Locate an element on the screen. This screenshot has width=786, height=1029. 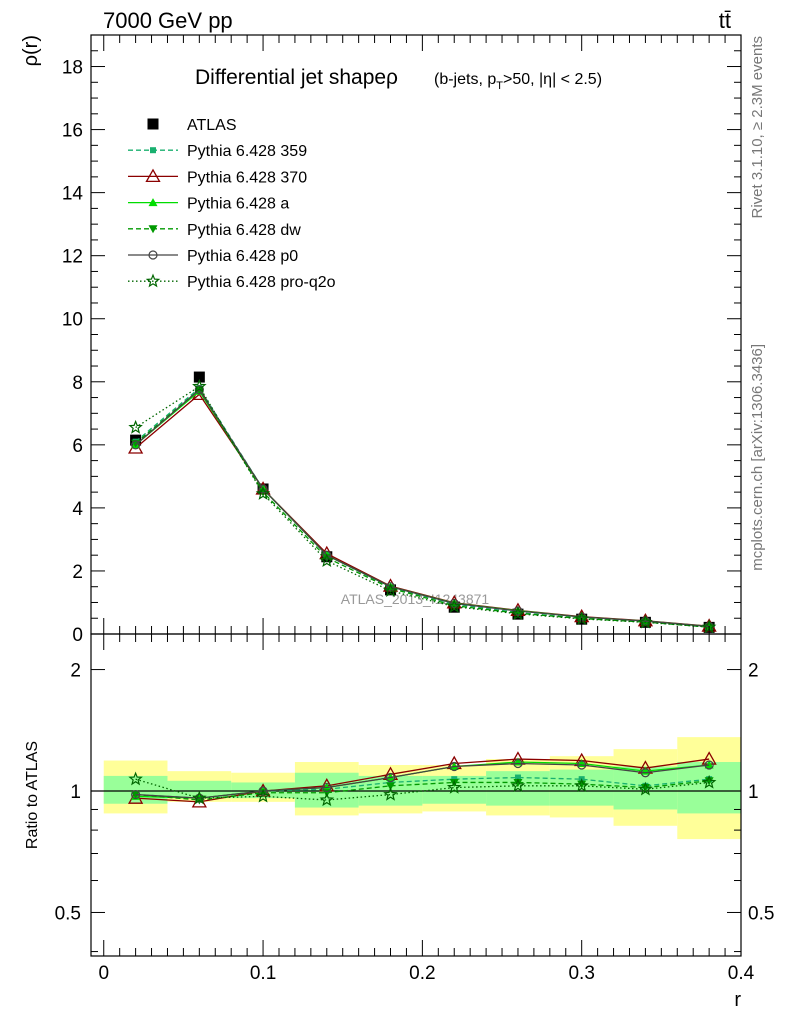
legend-item-2-label: Pythia 6.428 370 is located at coordinates (247, 177).